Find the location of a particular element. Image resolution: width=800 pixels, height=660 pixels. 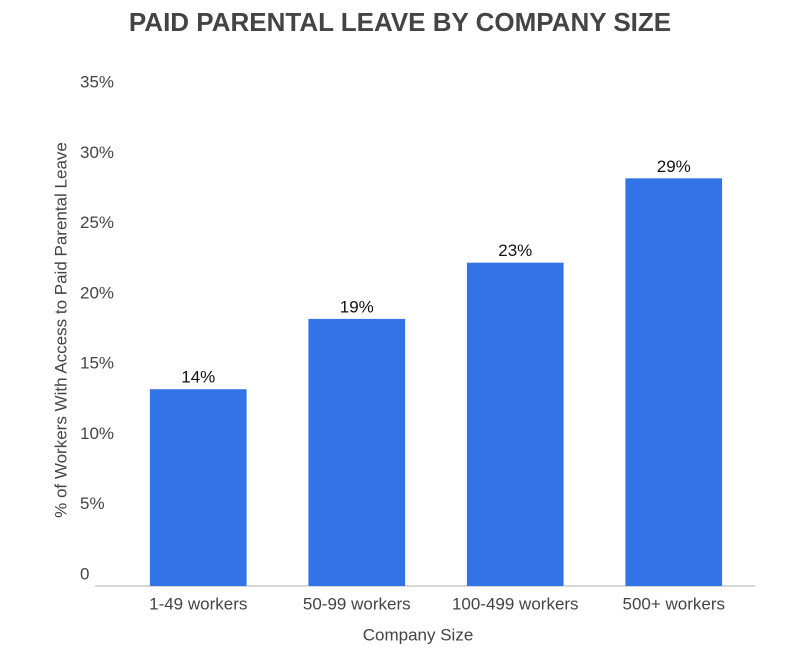

value-label: 14% is located at coordinates (198, 377).